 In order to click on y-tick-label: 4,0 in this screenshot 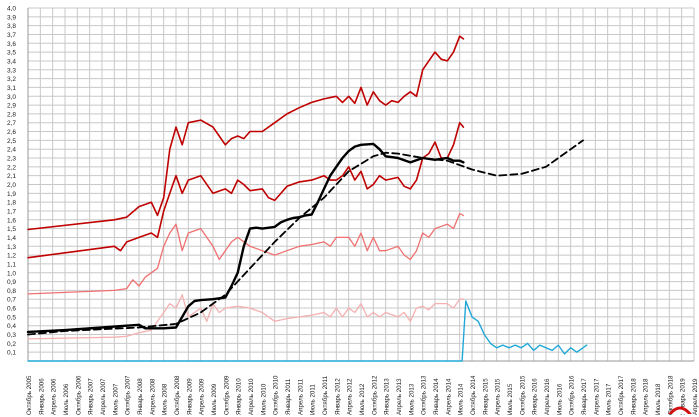, I will do `click(11, 9)`.